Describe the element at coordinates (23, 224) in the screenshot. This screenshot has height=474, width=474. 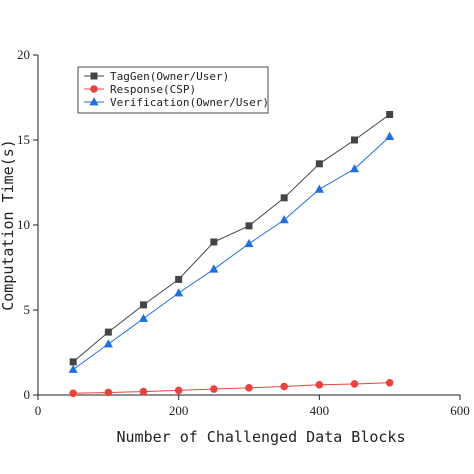
I see `y-tick-label: 10` at that location.